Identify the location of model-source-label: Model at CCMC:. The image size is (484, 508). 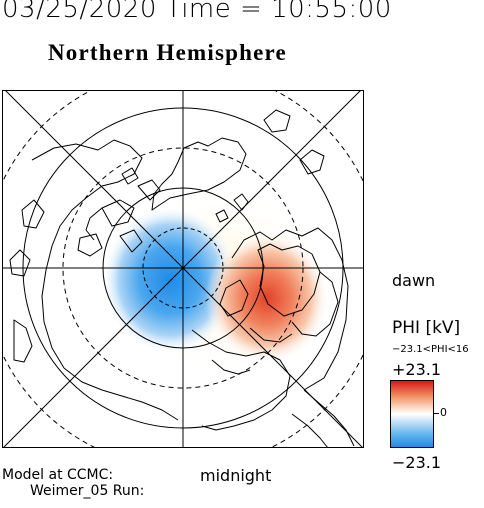
(58, 475).